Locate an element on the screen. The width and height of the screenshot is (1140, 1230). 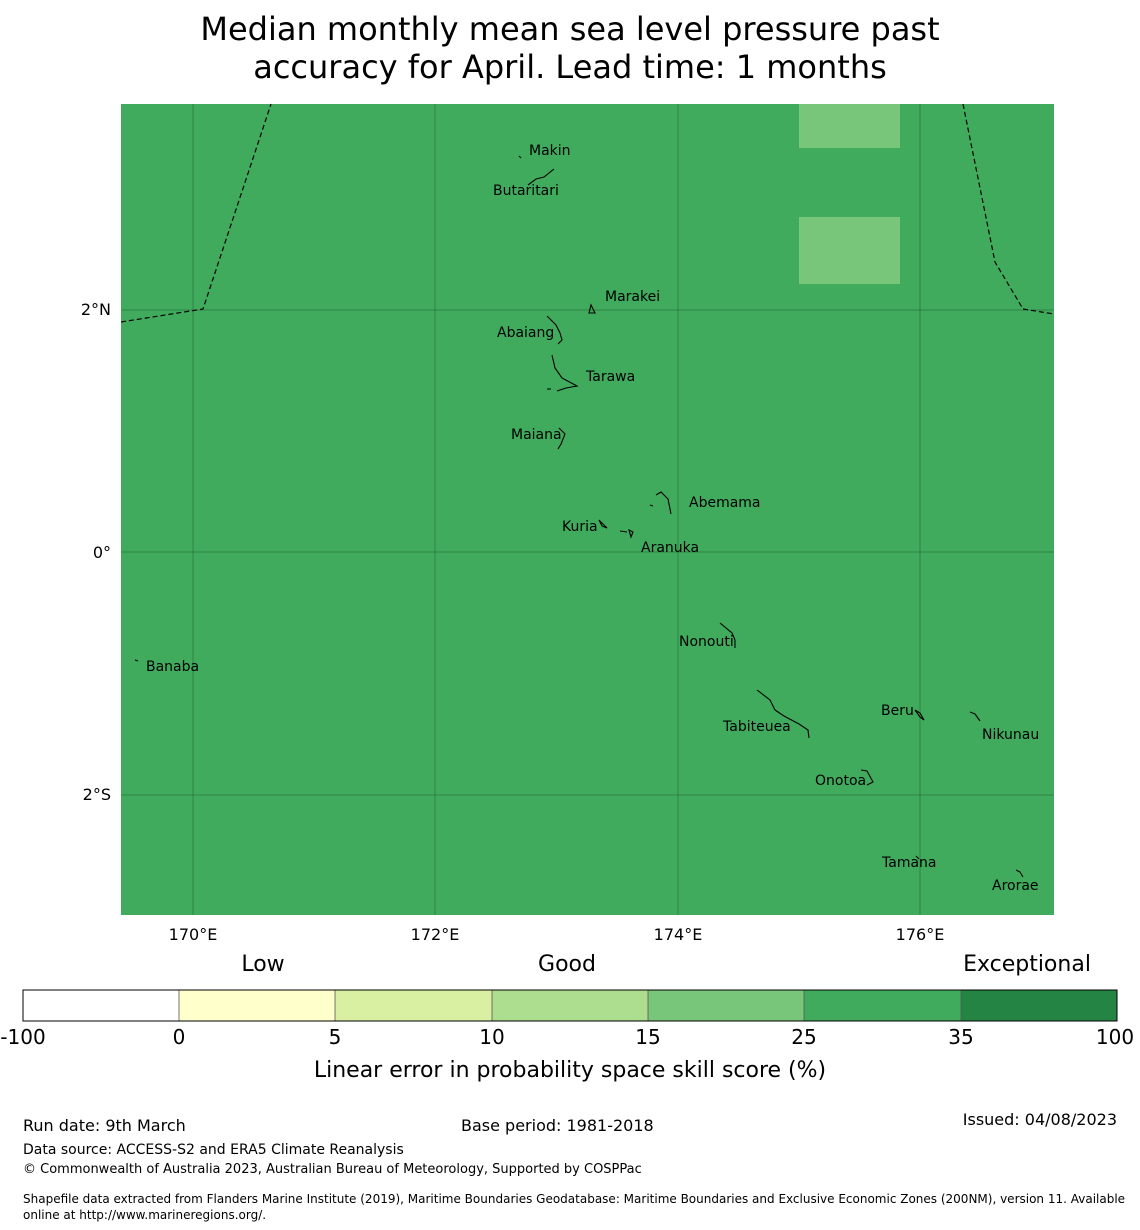
place-label-abemama: Abemama is located at coordinates (725, 503).